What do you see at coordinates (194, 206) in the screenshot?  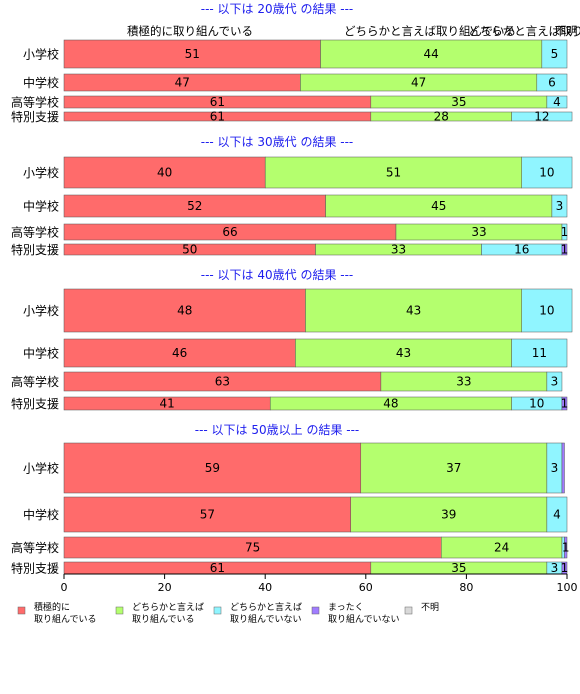 I see `data-label: 52` at bounding box center [194, 206].